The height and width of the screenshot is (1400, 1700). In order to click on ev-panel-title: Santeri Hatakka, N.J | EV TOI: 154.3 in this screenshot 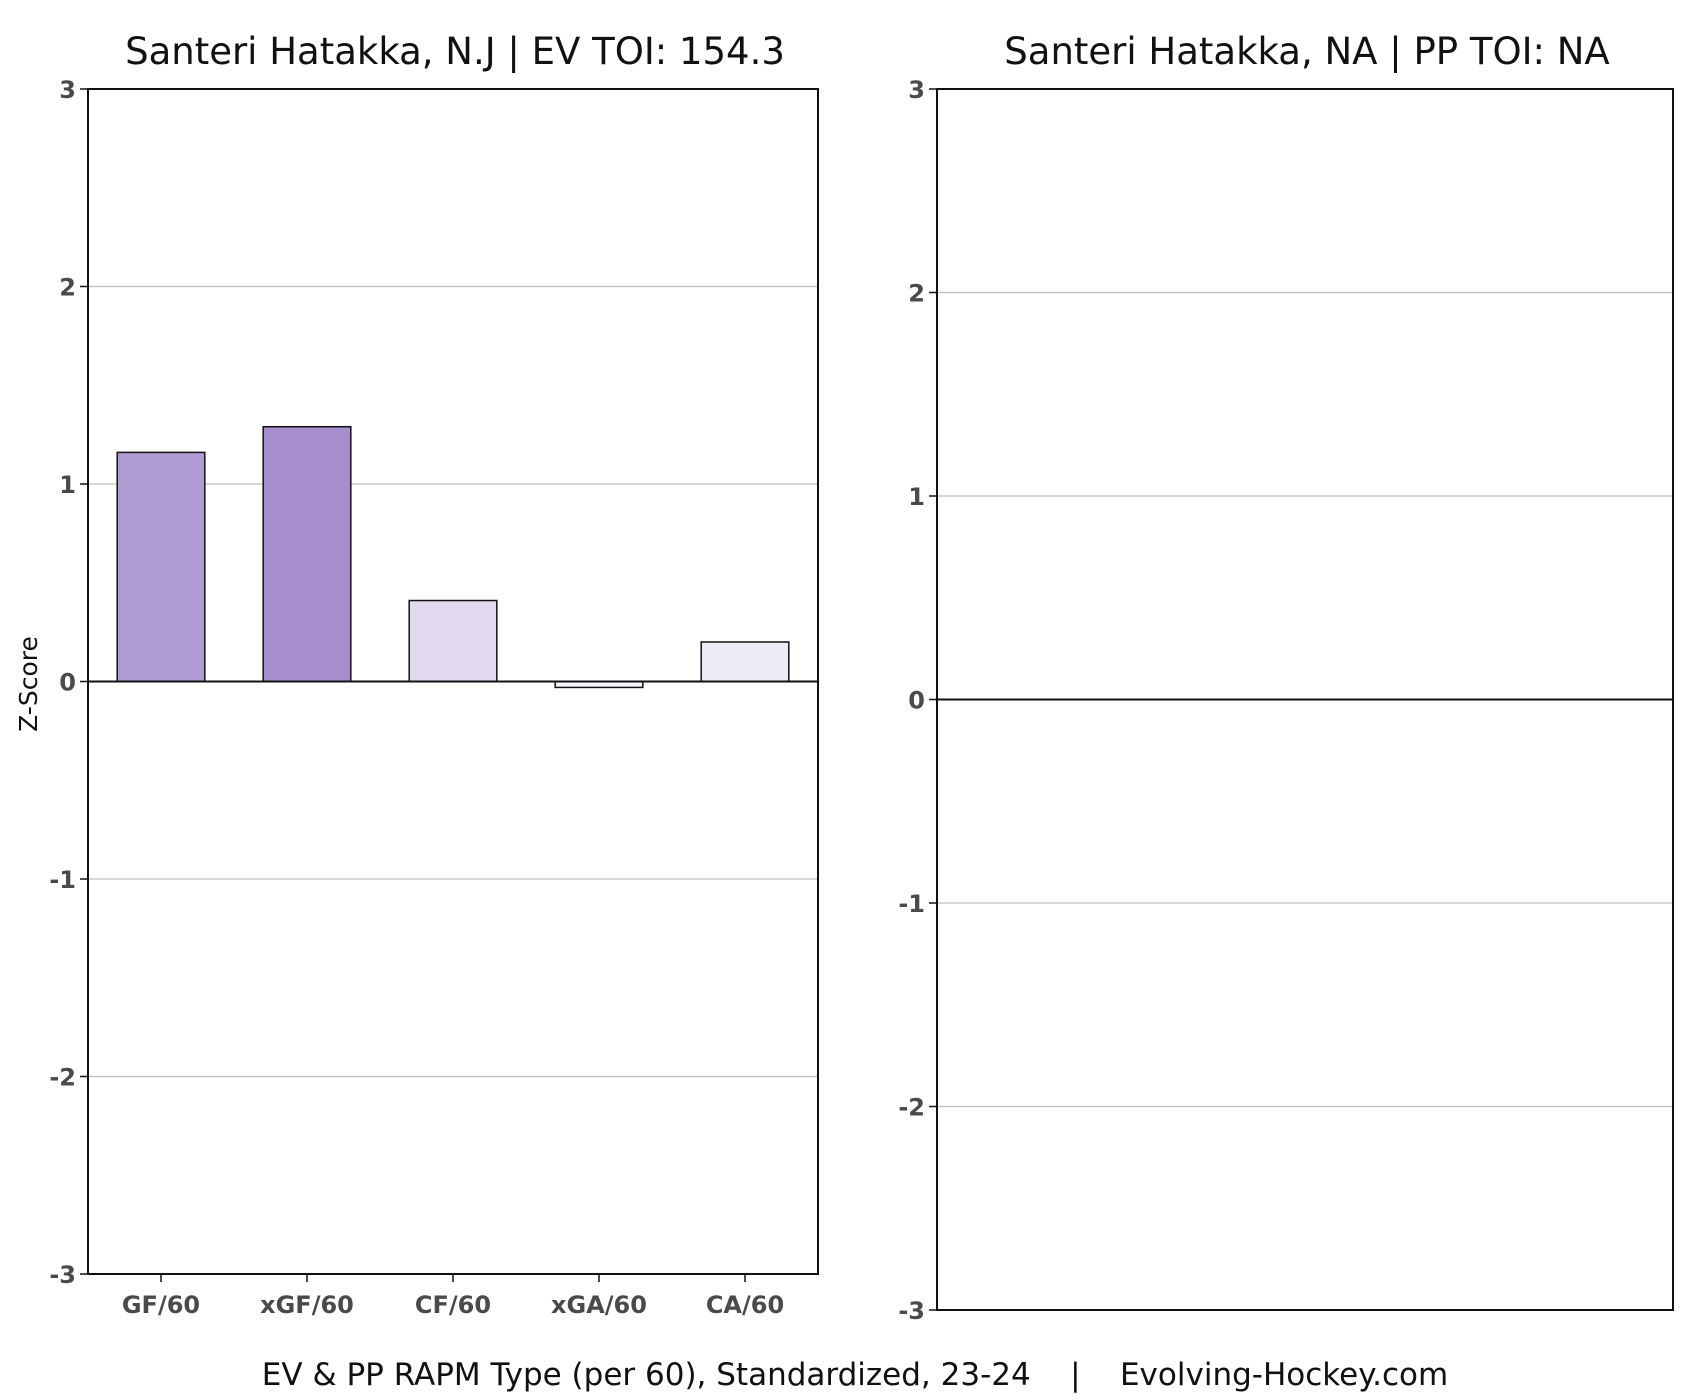, I will do `click(455, 51)`.